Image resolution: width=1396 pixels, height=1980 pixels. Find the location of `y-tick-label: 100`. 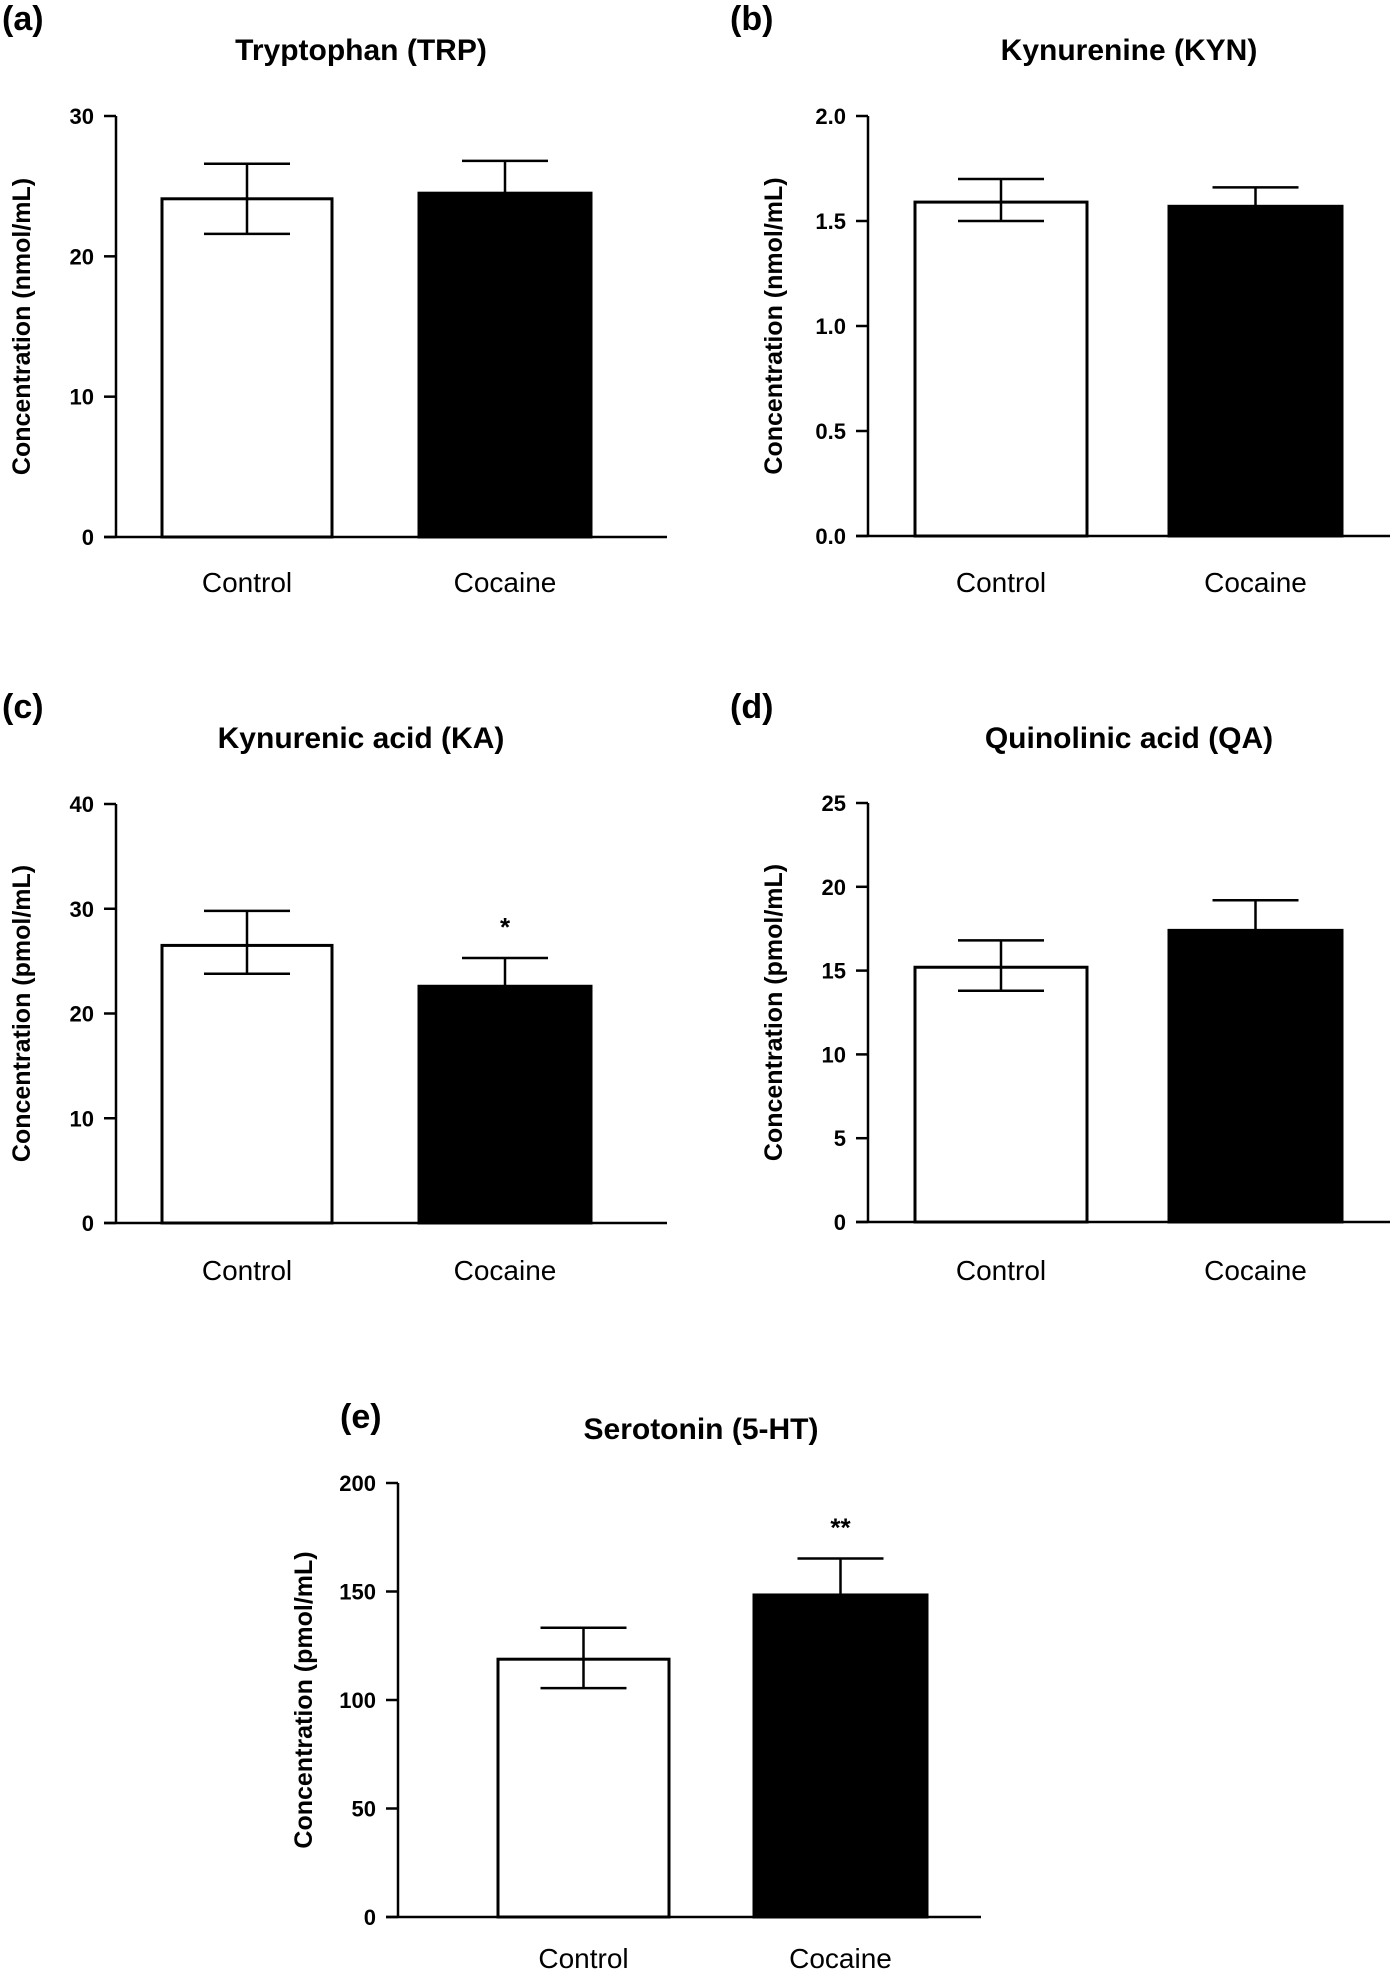

y-tick-label: 100 is located at coordinates (357, 1700).